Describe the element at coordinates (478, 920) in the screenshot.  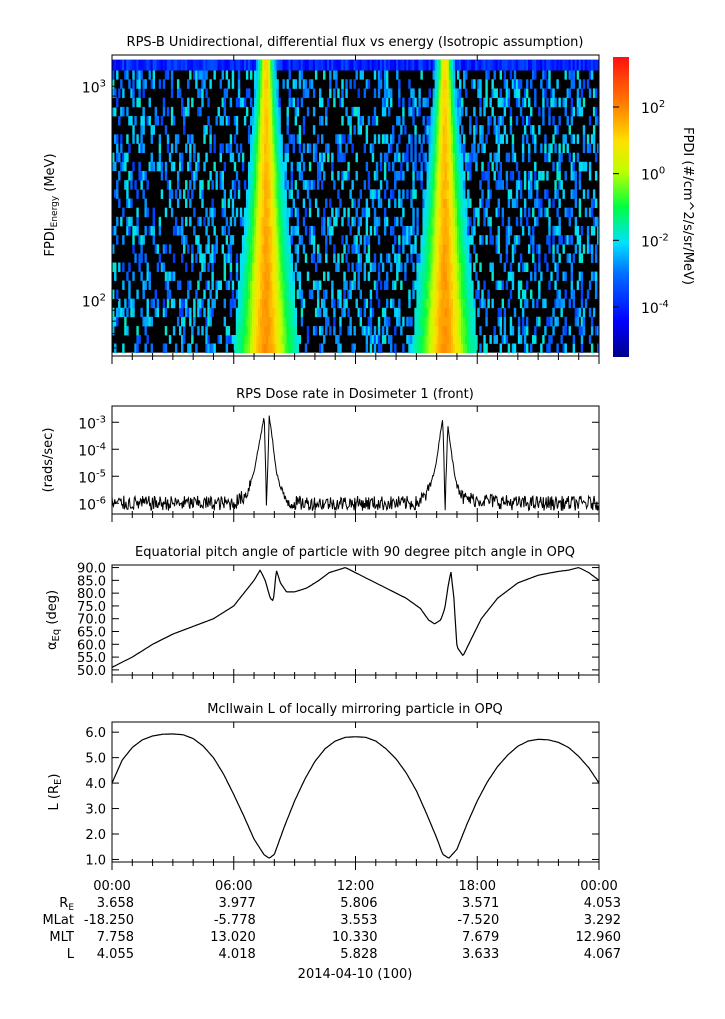
I see `ephemeris-value: -7.520` at that location.